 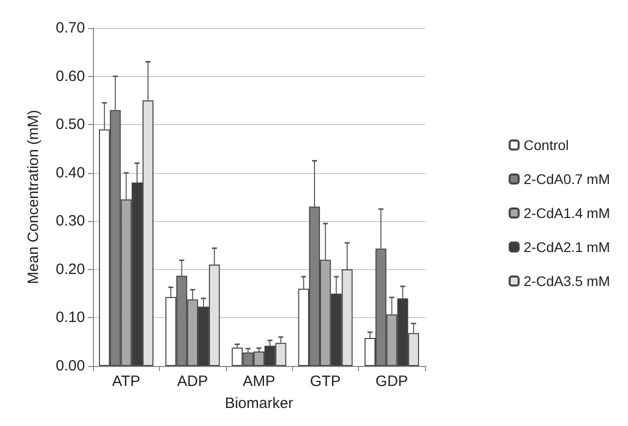 I want to click on legend-label: 2-CdA0.7 mM, so click(x=567, y=179).